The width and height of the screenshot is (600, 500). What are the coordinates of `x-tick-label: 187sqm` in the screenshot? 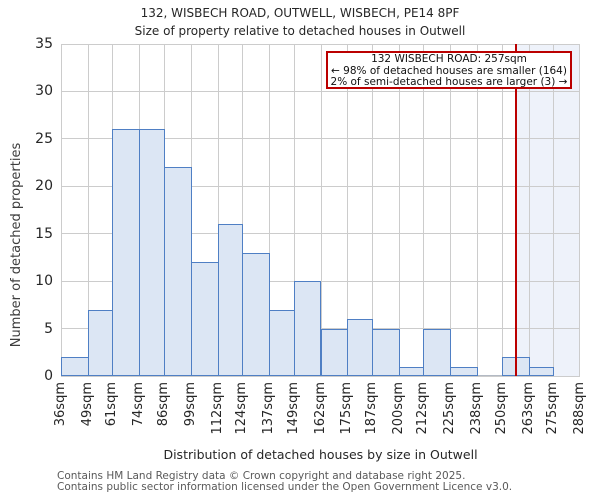 It's located at (371, 408).